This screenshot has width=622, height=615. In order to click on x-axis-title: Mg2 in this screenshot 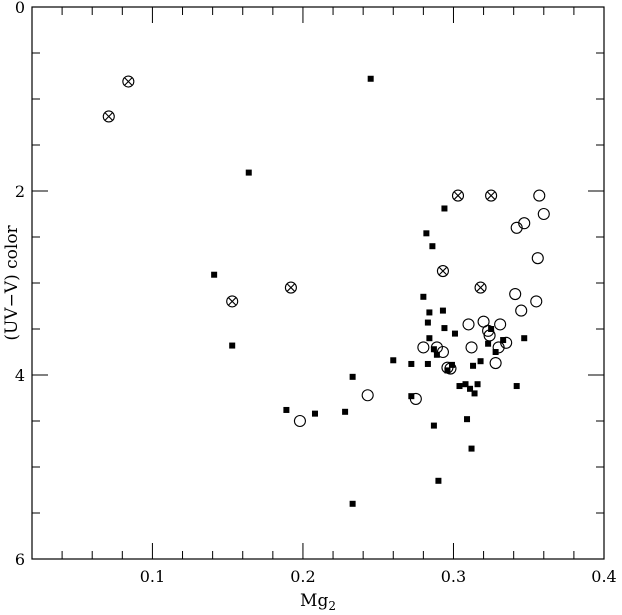, I will do `click(318, 602)`.